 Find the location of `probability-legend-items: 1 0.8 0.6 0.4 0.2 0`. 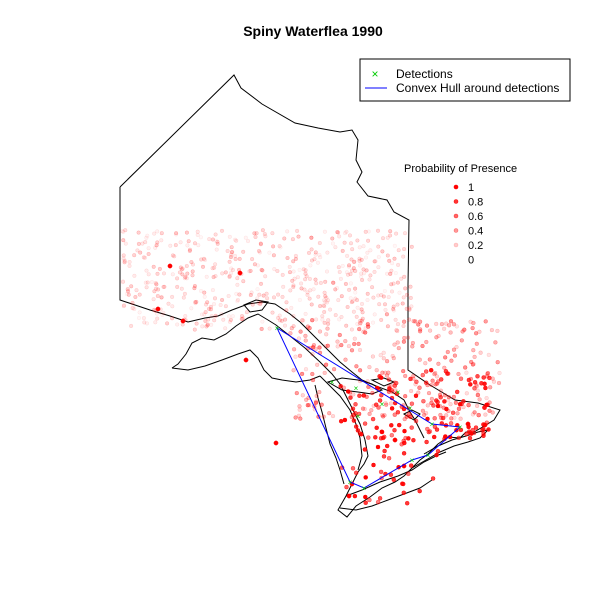

probability-legend-items: 1 0.8 0.6 0.4 0.2 0 is located at coordinates (468, 224).